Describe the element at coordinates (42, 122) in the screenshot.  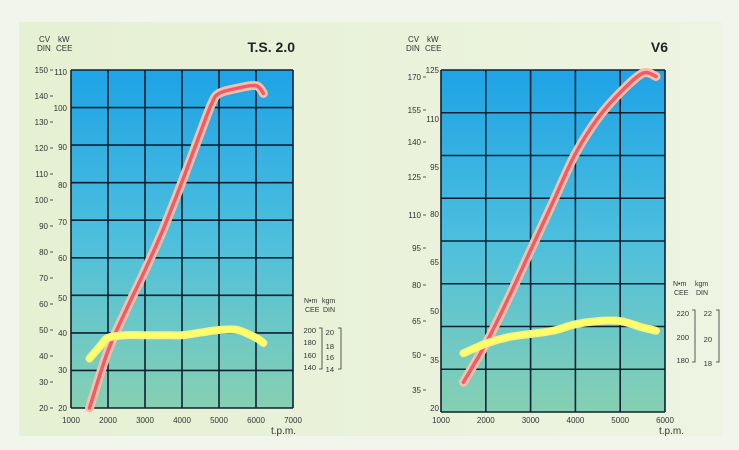
I see `chart-ts20-cv-tick-label: 130` at that location.